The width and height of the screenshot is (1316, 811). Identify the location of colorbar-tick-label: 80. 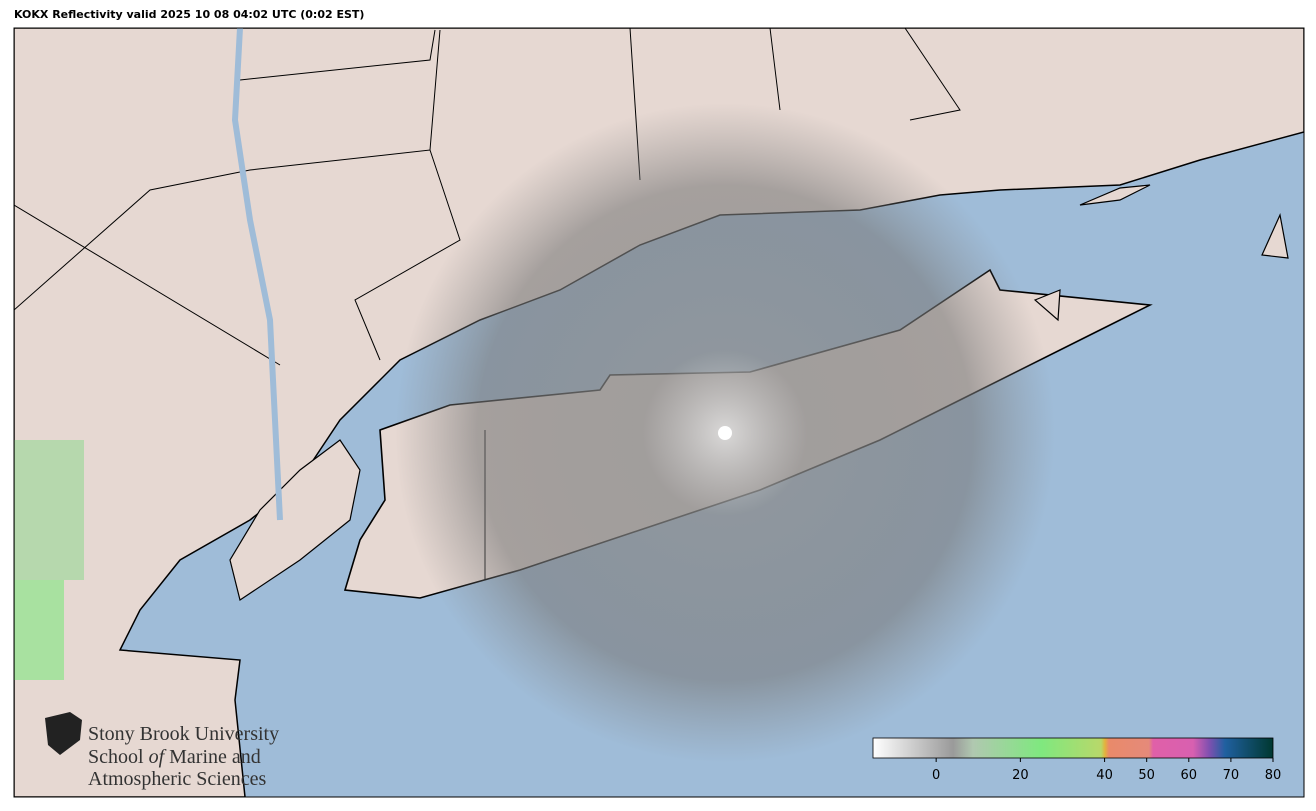
(1273, 775).